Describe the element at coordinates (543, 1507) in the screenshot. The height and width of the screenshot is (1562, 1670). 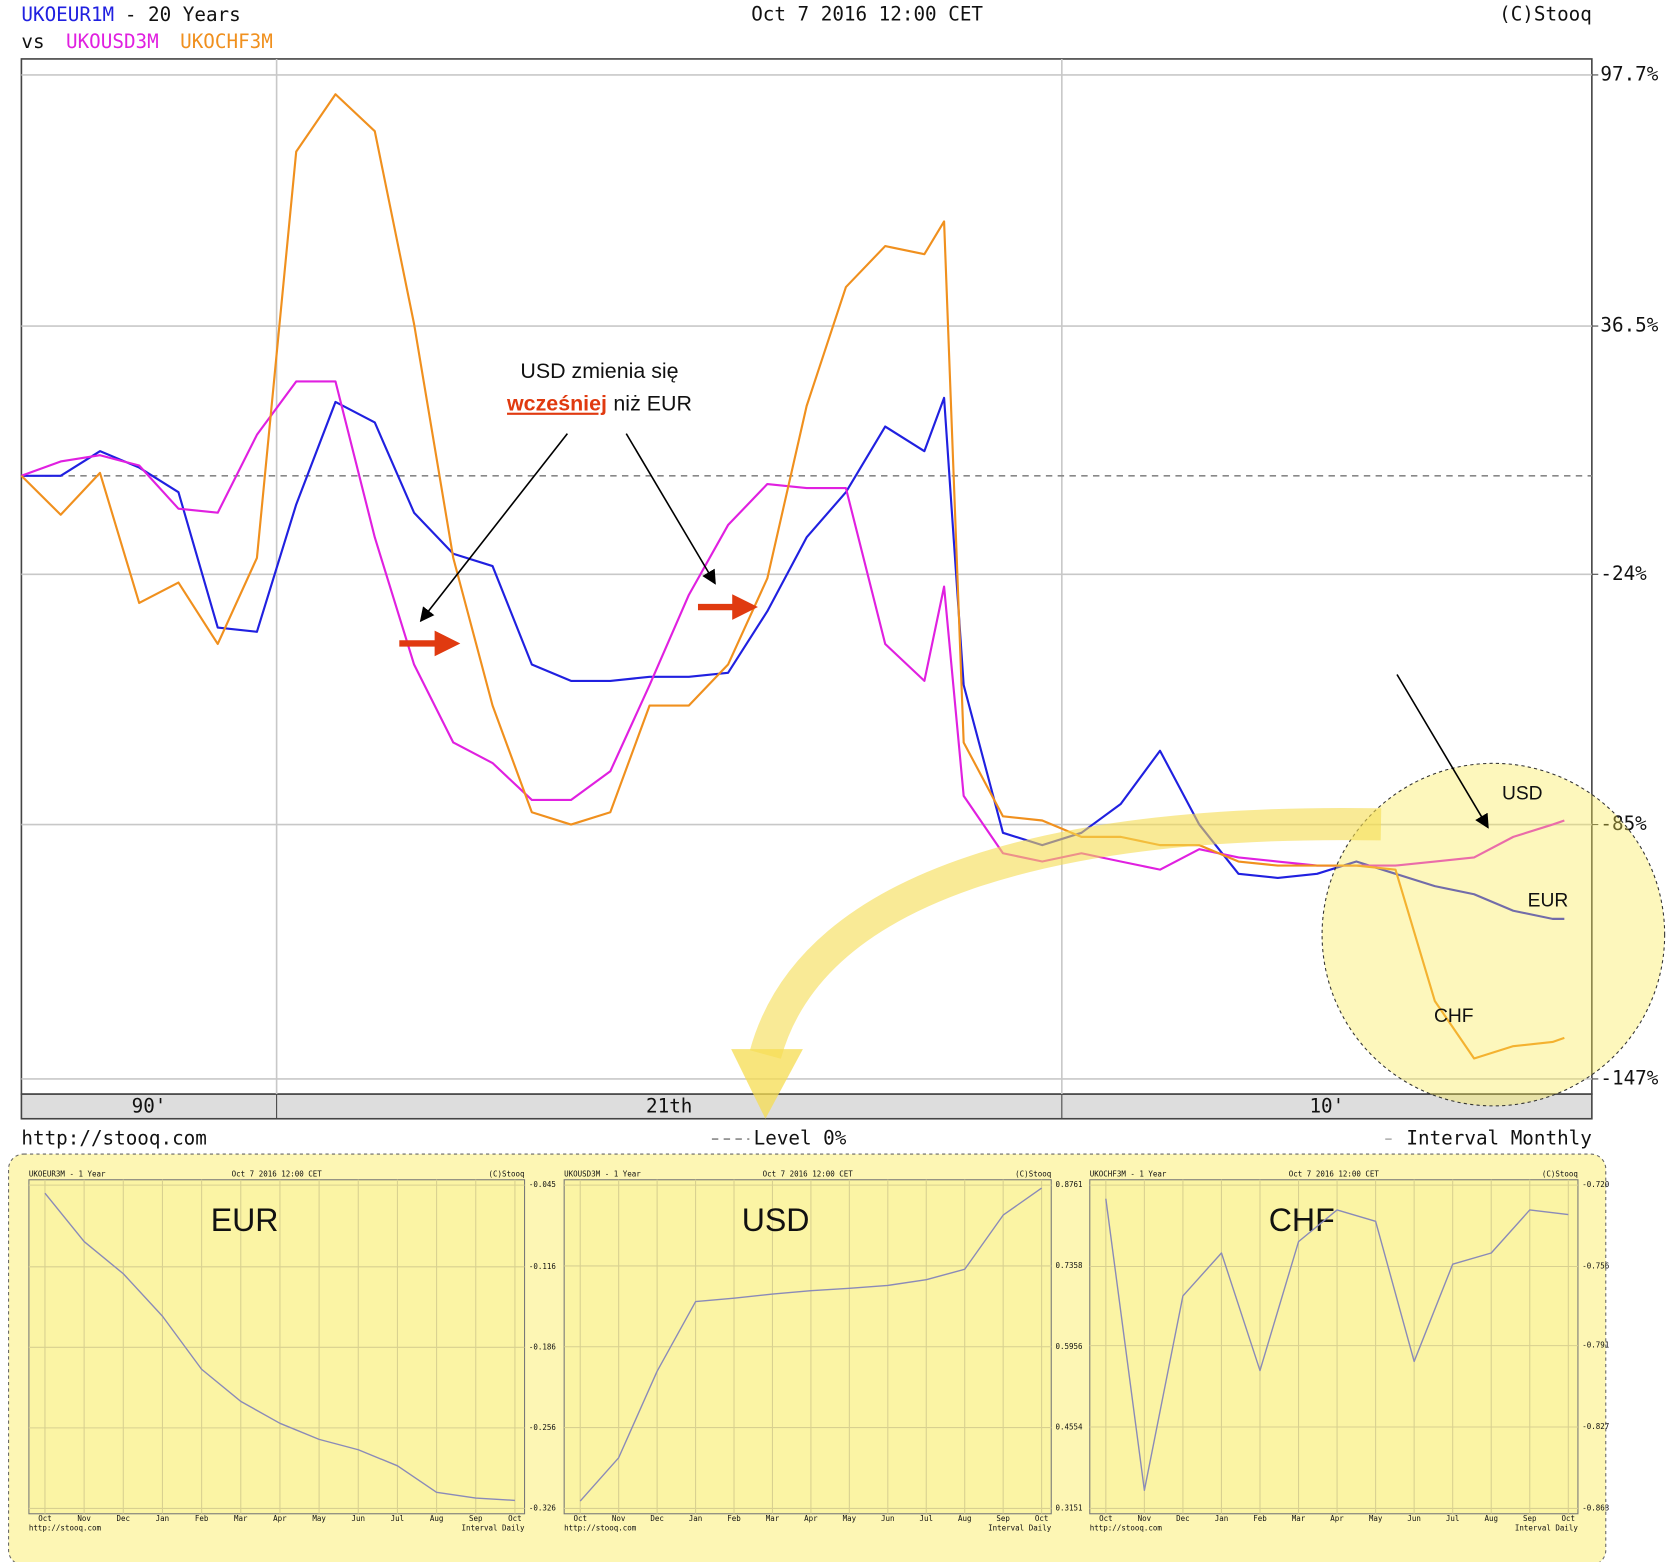
I see `y-tick-label: -0.326` at that location.